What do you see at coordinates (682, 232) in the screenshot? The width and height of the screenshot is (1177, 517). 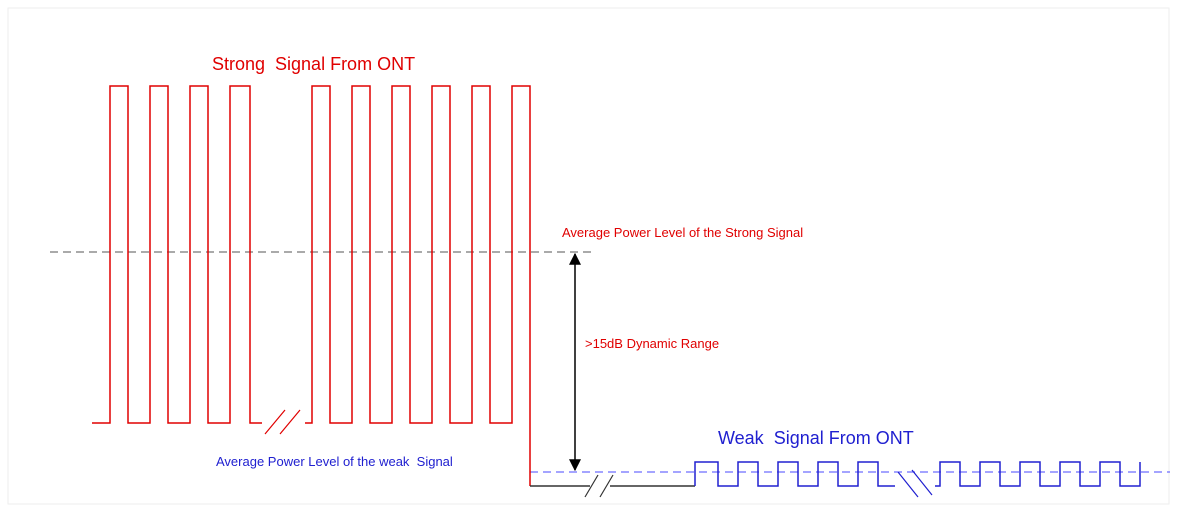 I see `strong-average-label: Average Power Level of the Strong Signal` at bounding box center [682, 232].